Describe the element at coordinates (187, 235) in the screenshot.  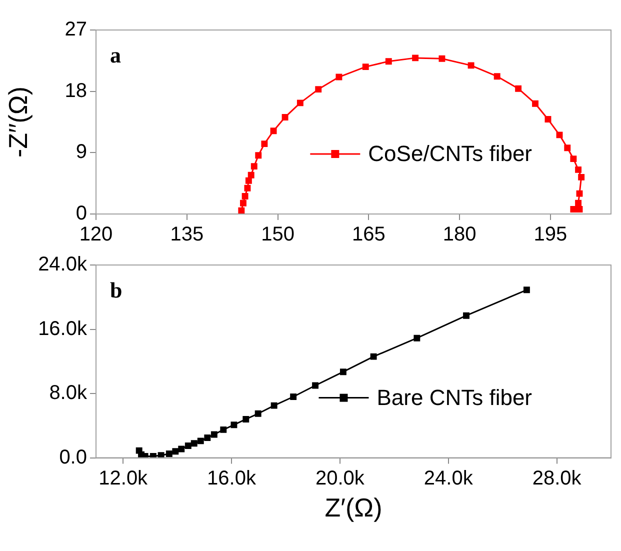
I see `x-tick-label: 135` at that location.